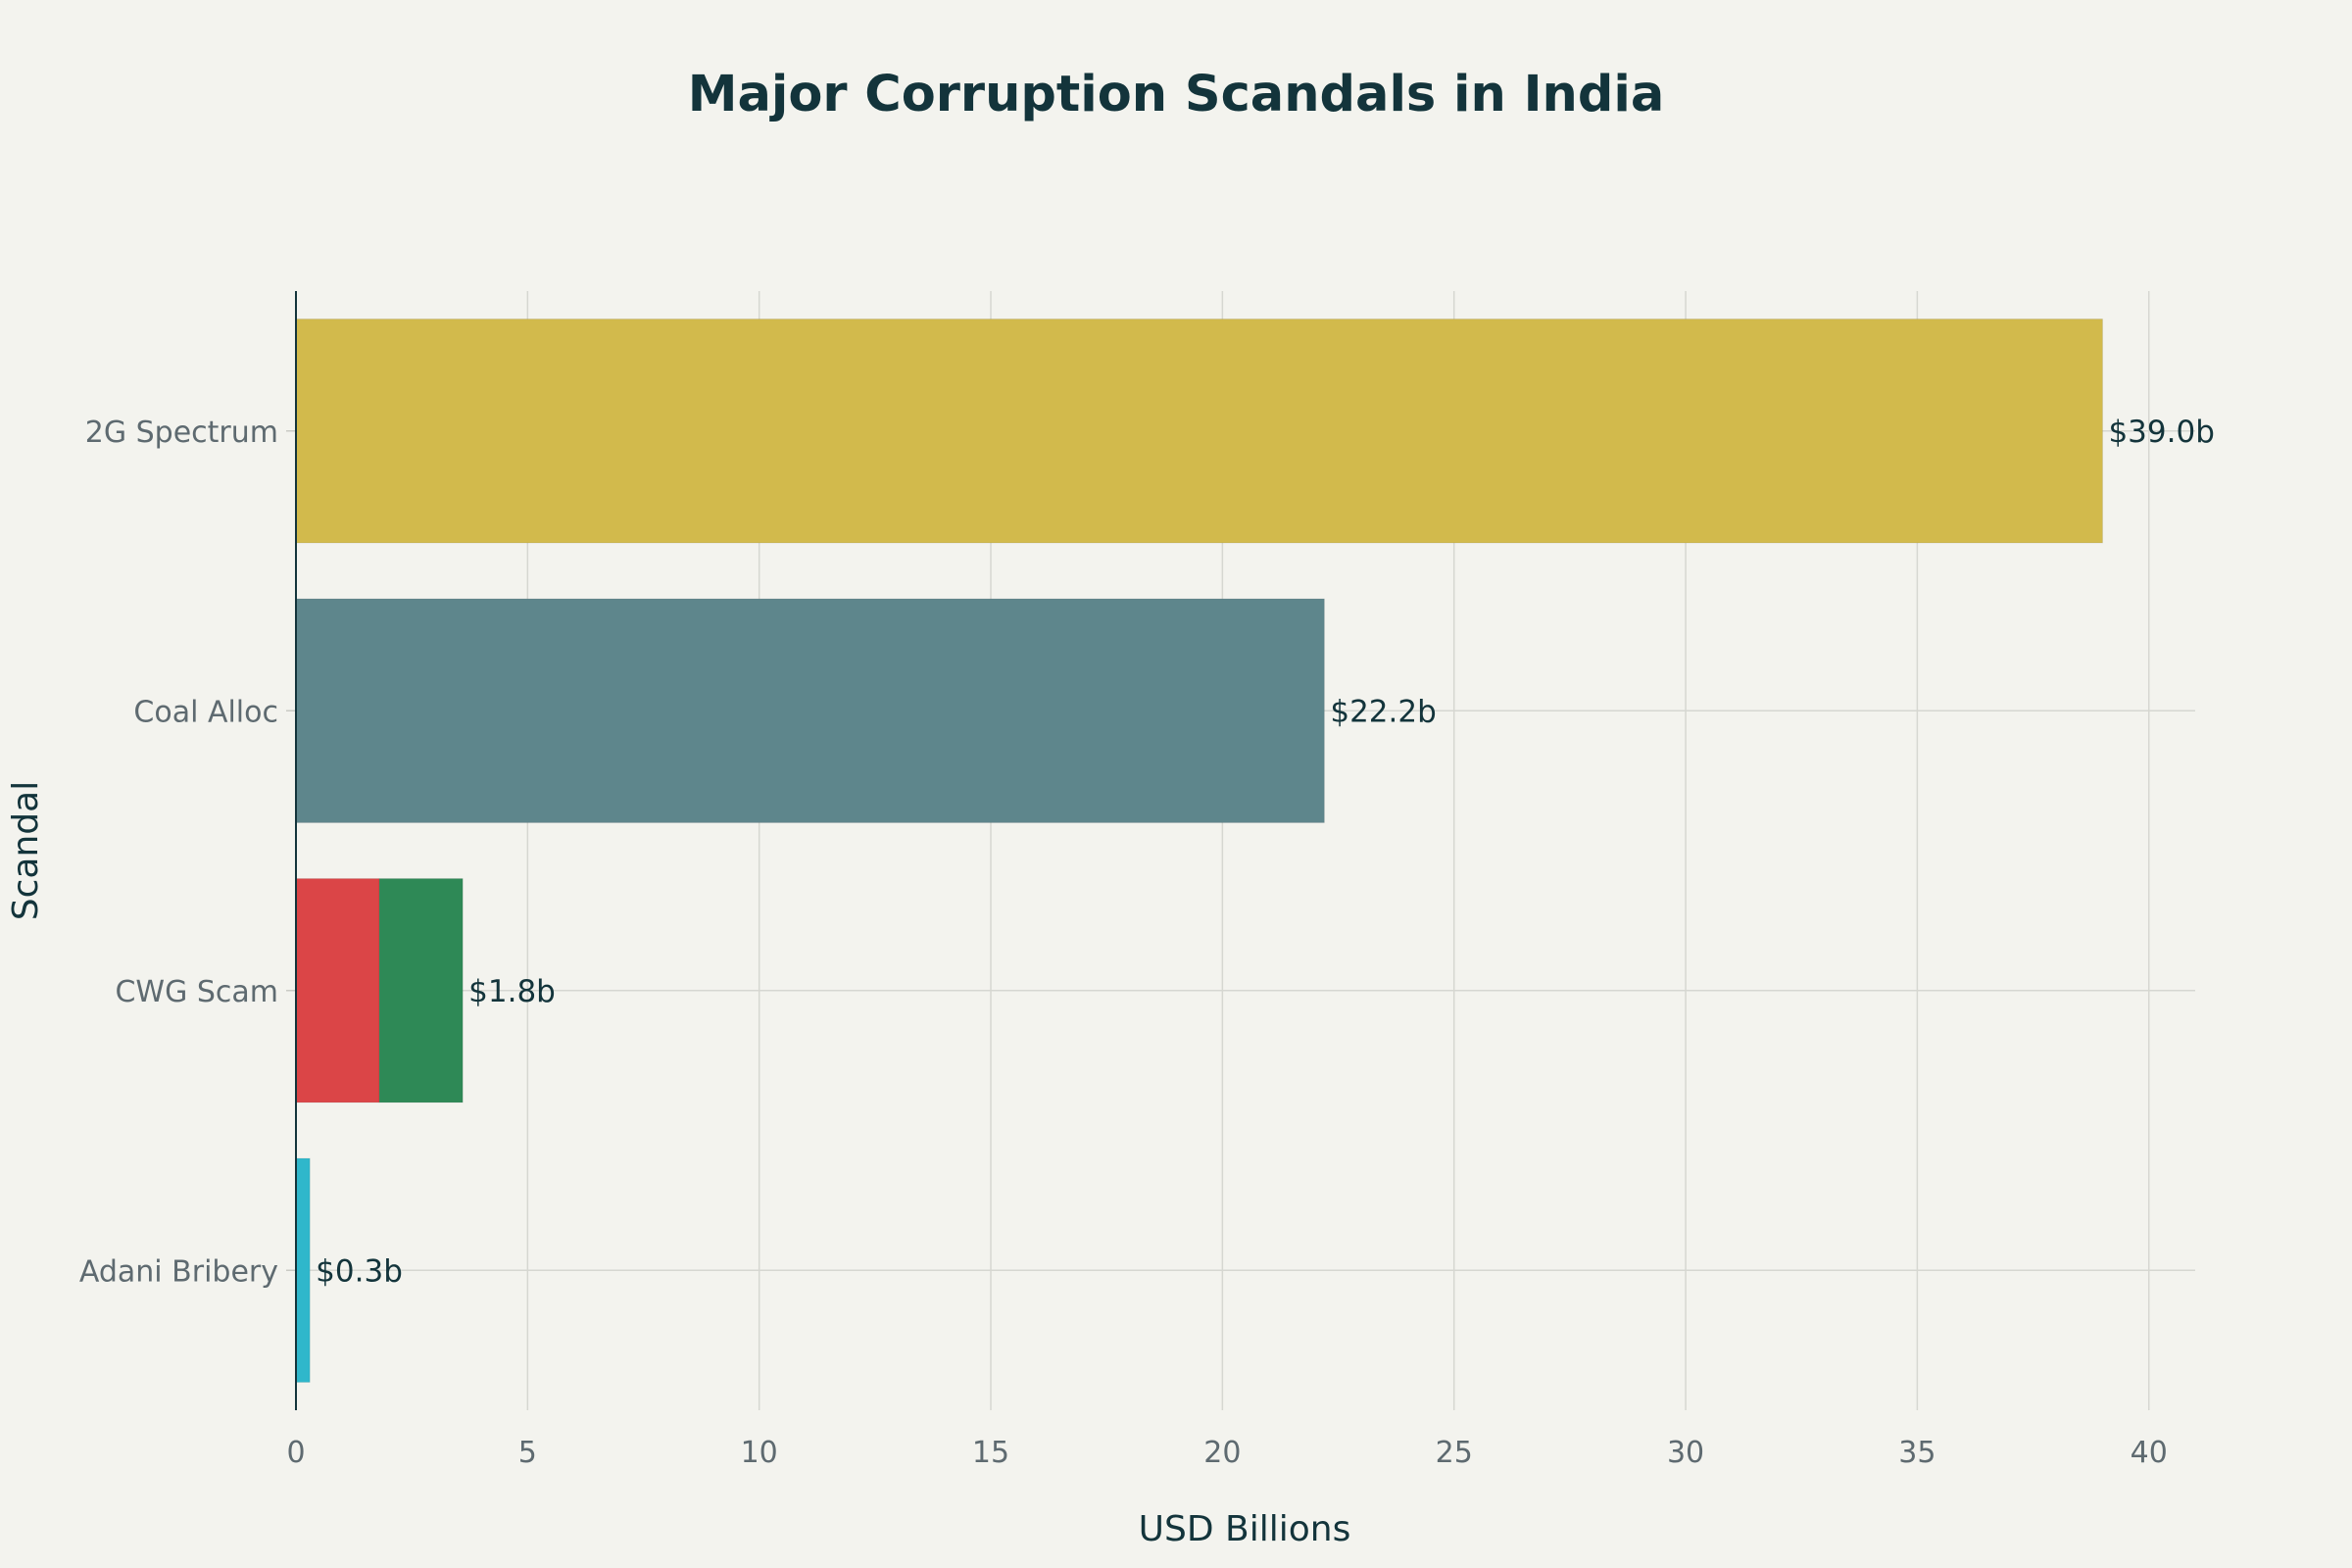  Describe the element at coordinates (759, 1453) in the screenshot. I see `x-tick-label: 10` at that location.